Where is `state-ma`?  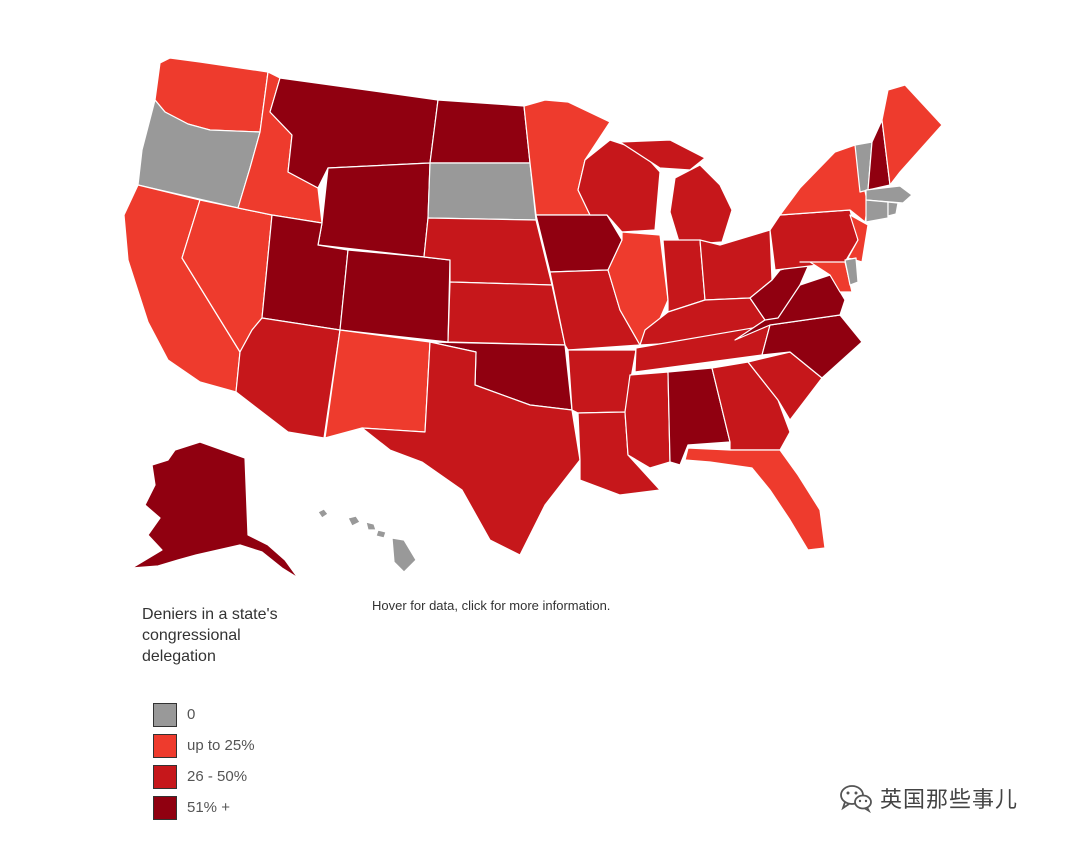
state-ma is located at coordinates (889, 194).